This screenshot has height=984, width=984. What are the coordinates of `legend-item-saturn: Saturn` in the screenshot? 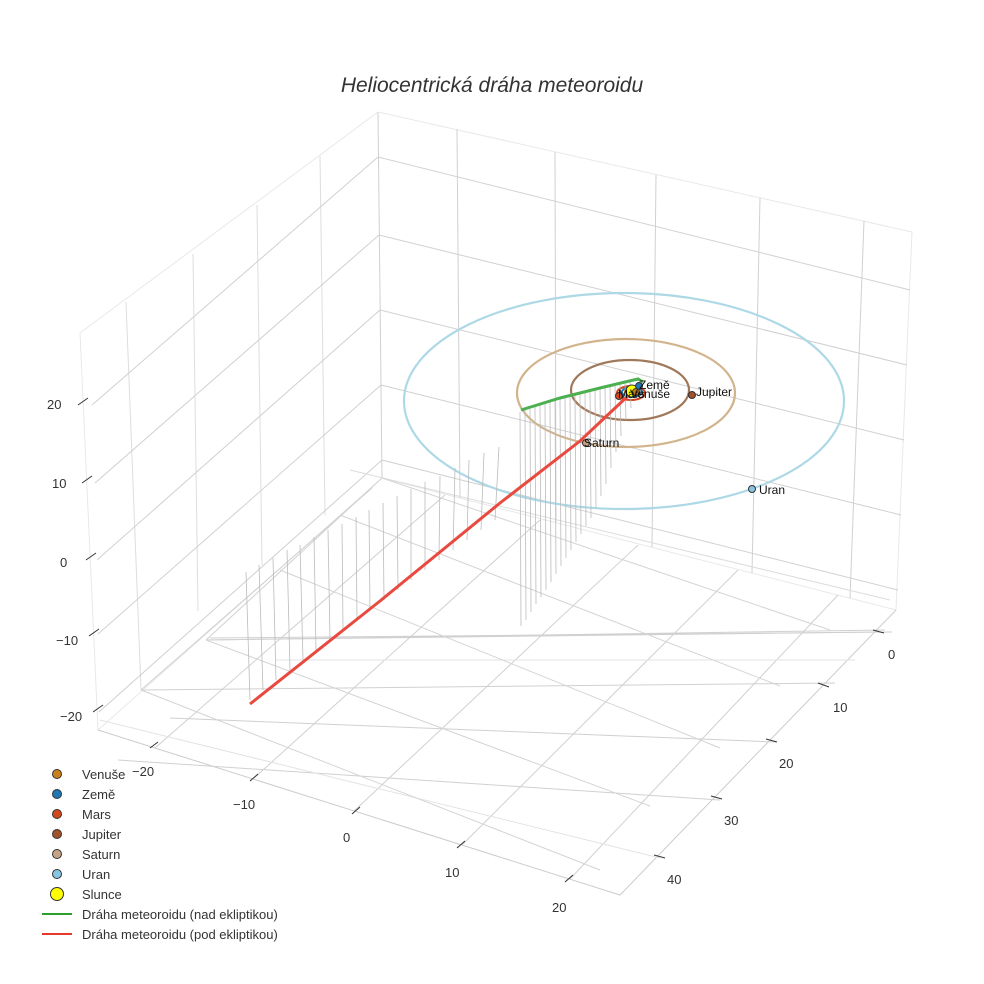 It's located at (158, 854).